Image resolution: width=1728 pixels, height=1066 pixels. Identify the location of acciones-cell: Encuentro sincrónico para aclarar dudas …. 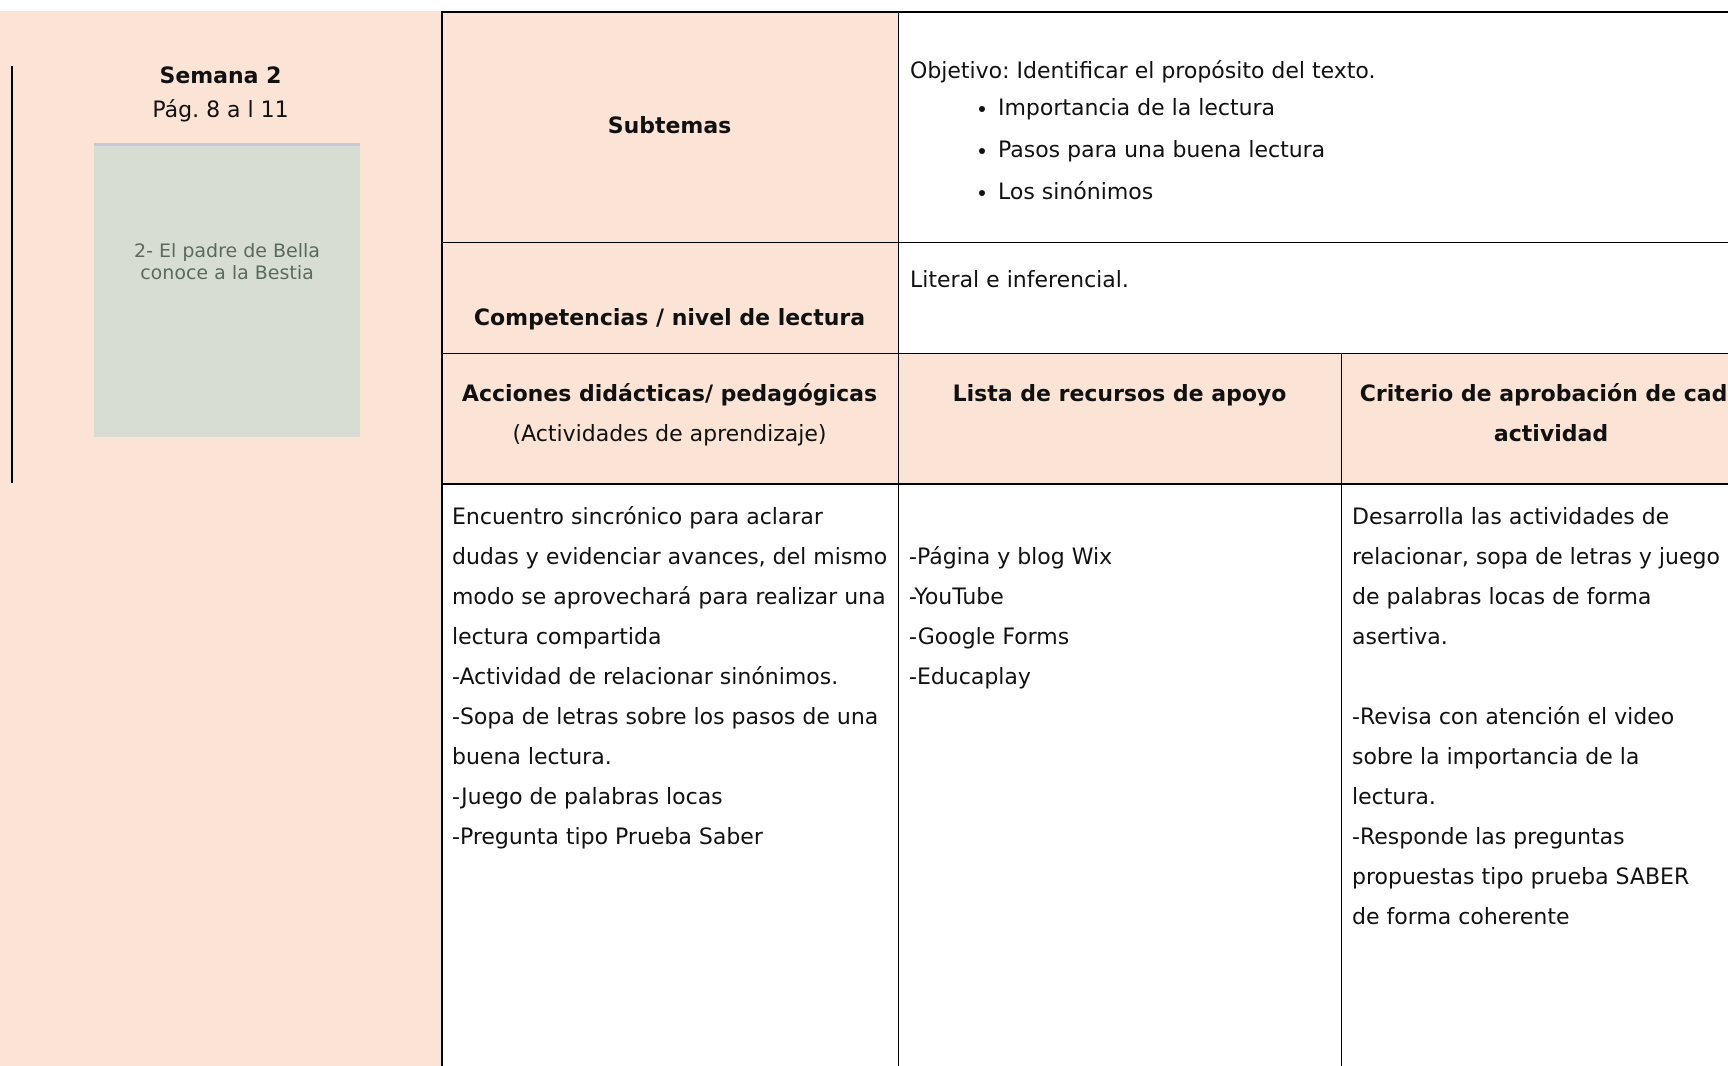
(672, 678).